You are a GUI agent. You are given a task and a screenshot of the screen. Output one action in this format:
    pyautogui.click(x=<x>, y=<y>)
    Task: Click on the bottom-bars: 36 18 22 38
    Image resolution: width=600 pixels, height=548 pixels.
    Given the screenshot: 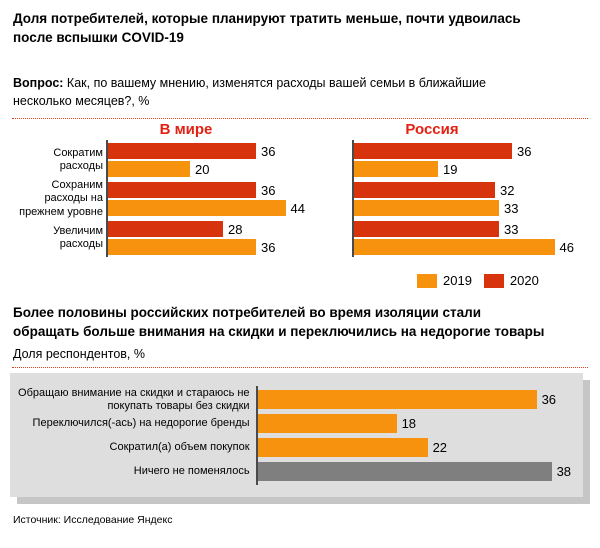 What is the action you would take?
    pyautogui.click(x=419, y=435)
    